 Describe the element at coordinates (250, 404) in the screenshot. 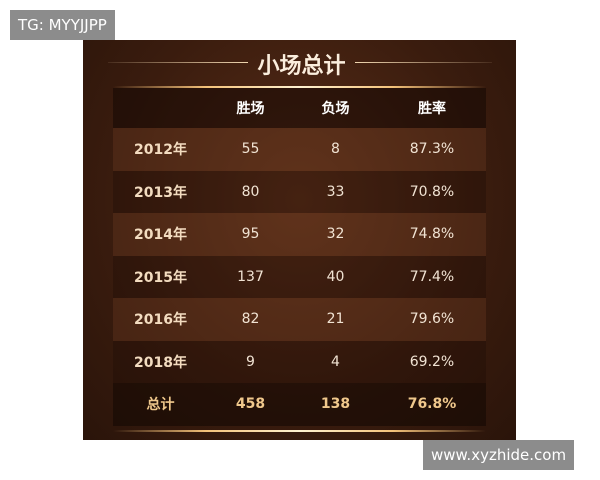

I see `cell-wins: 458` at that location.